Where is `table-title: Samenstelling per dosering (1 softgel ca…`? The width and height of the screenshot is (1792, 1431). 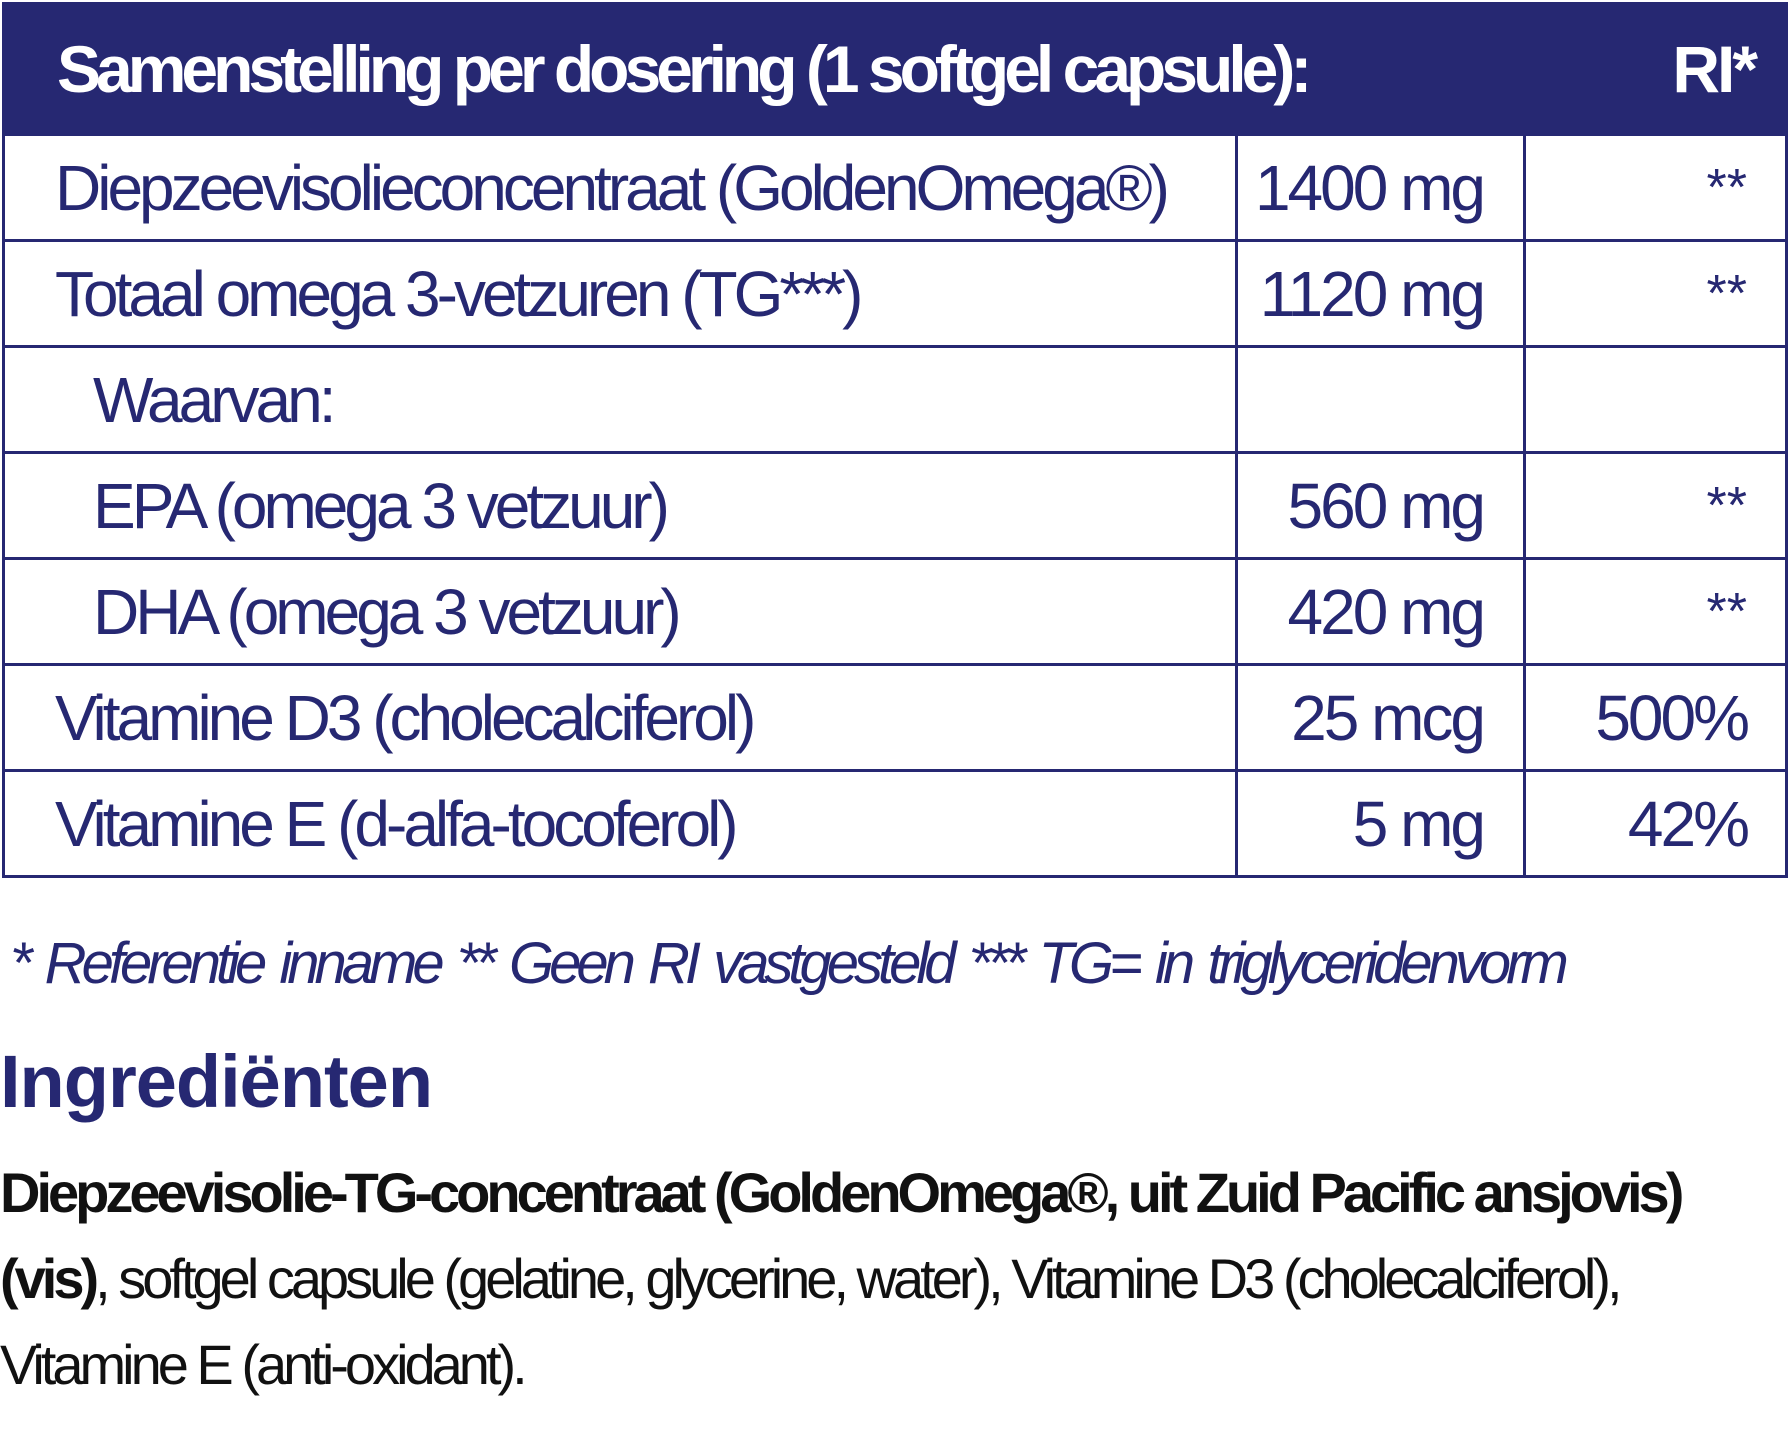 table-title: Samenstelling per dosering (1 softgel ca… is located at coordinates (684, 69).